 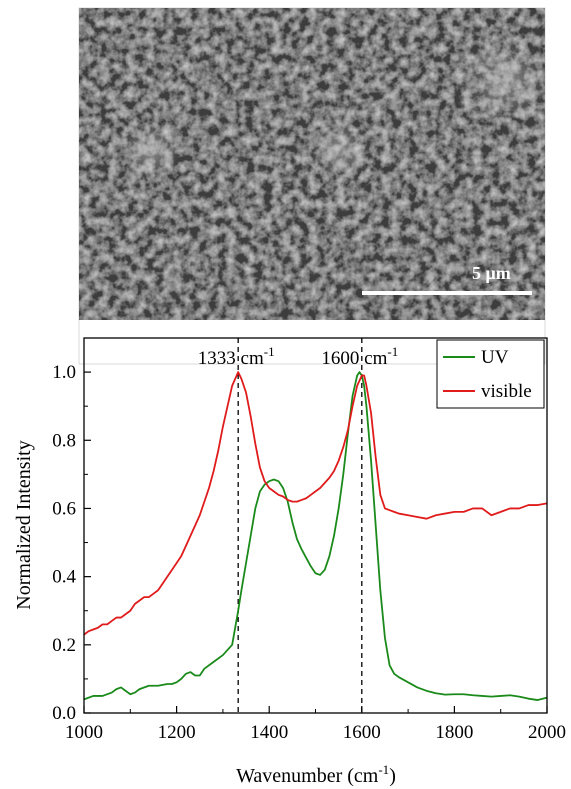 What do you see at coordinates (64, 577) in the screenshot?
I see `y-tick-label: 0.4` at bounding box center [64, 577].